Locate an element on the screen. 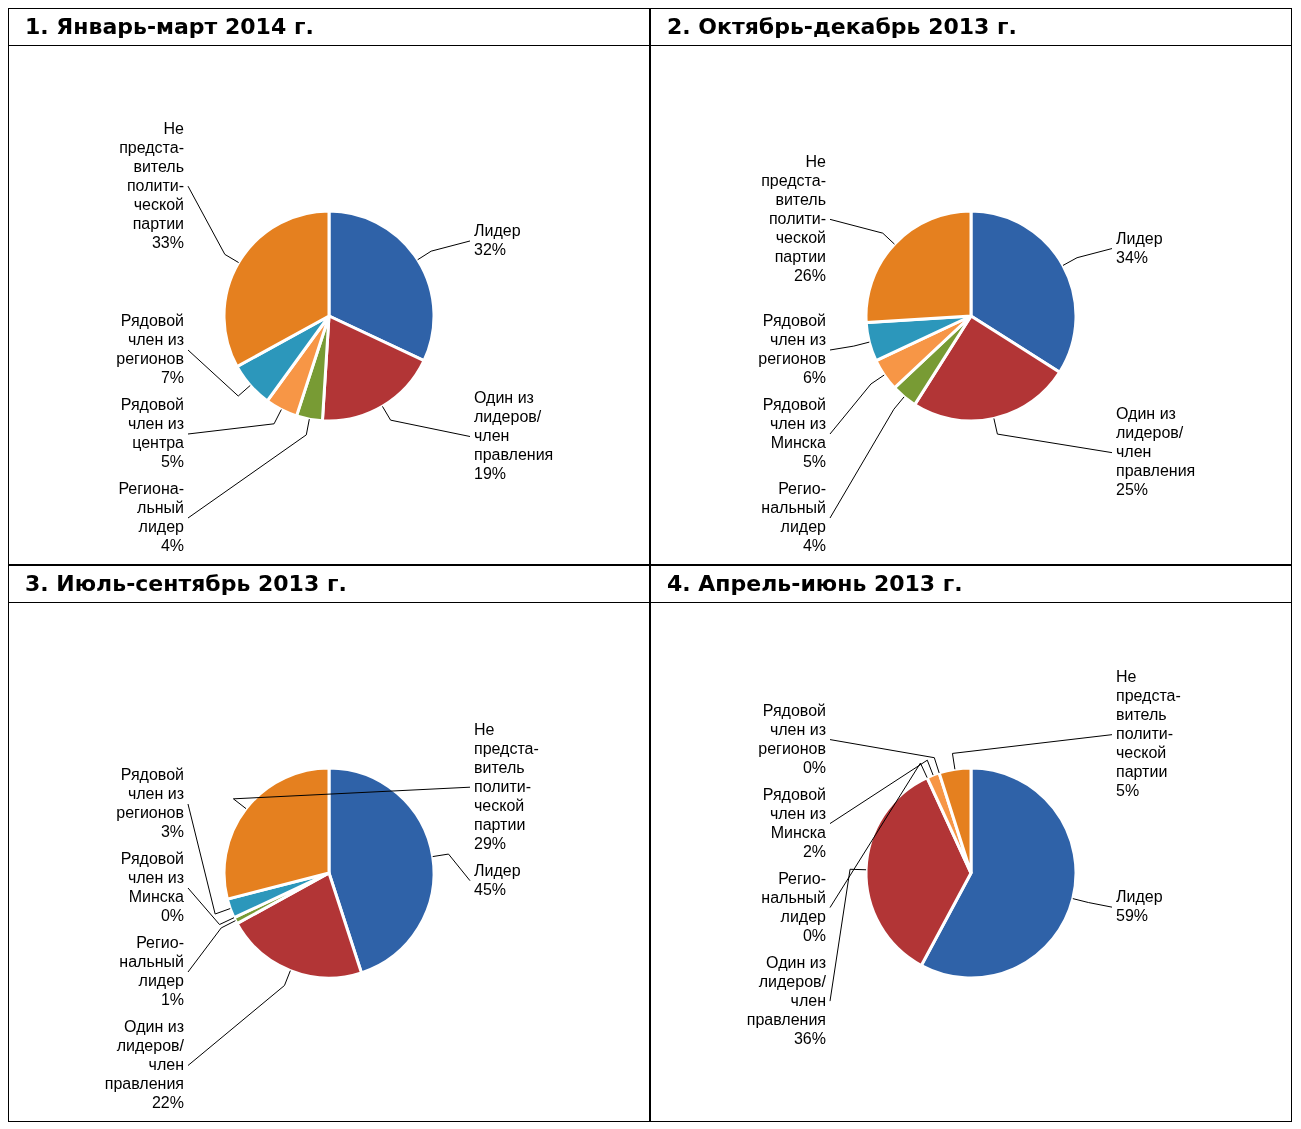  data-label: 6% is located at coordinates (814, 377).